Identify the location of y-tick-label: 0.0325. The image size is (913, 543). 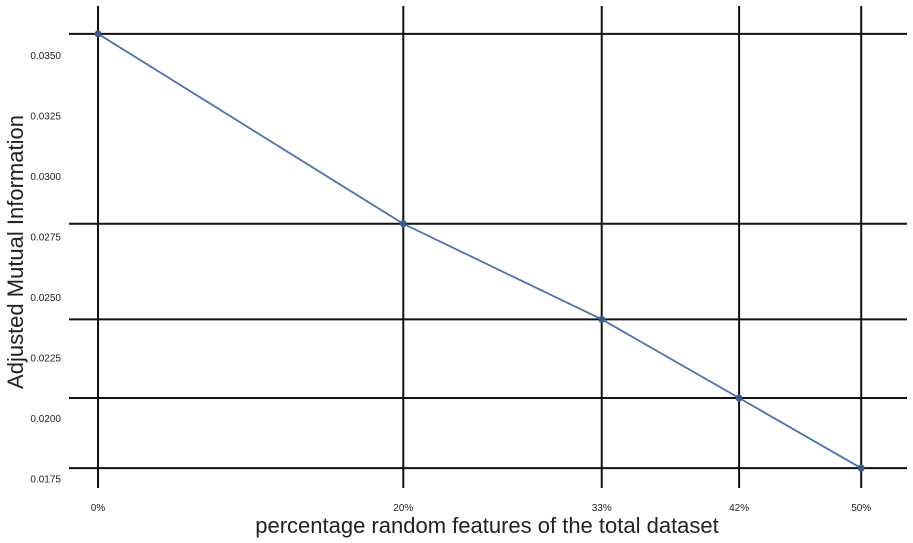
(45, 117).